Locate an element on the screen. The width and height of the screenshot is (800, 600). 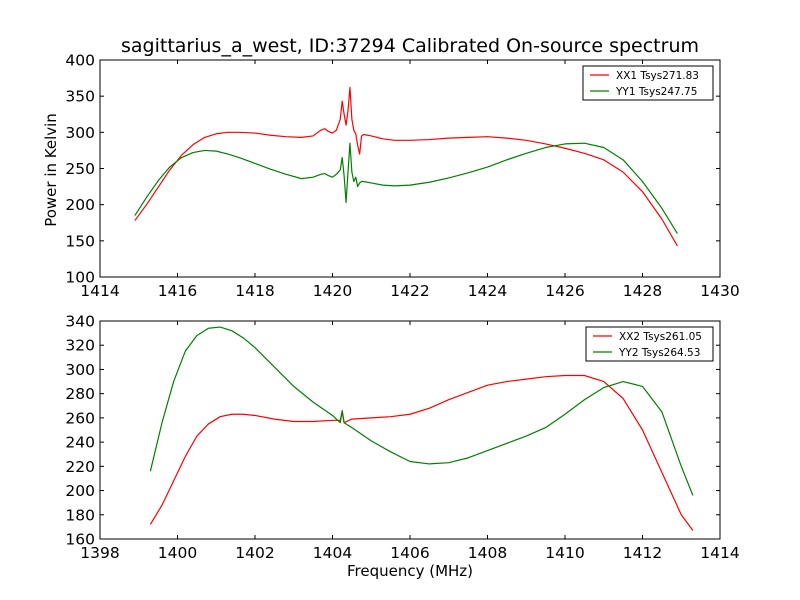
x-tick-label: 1404 is located at coordinates (332, 553).